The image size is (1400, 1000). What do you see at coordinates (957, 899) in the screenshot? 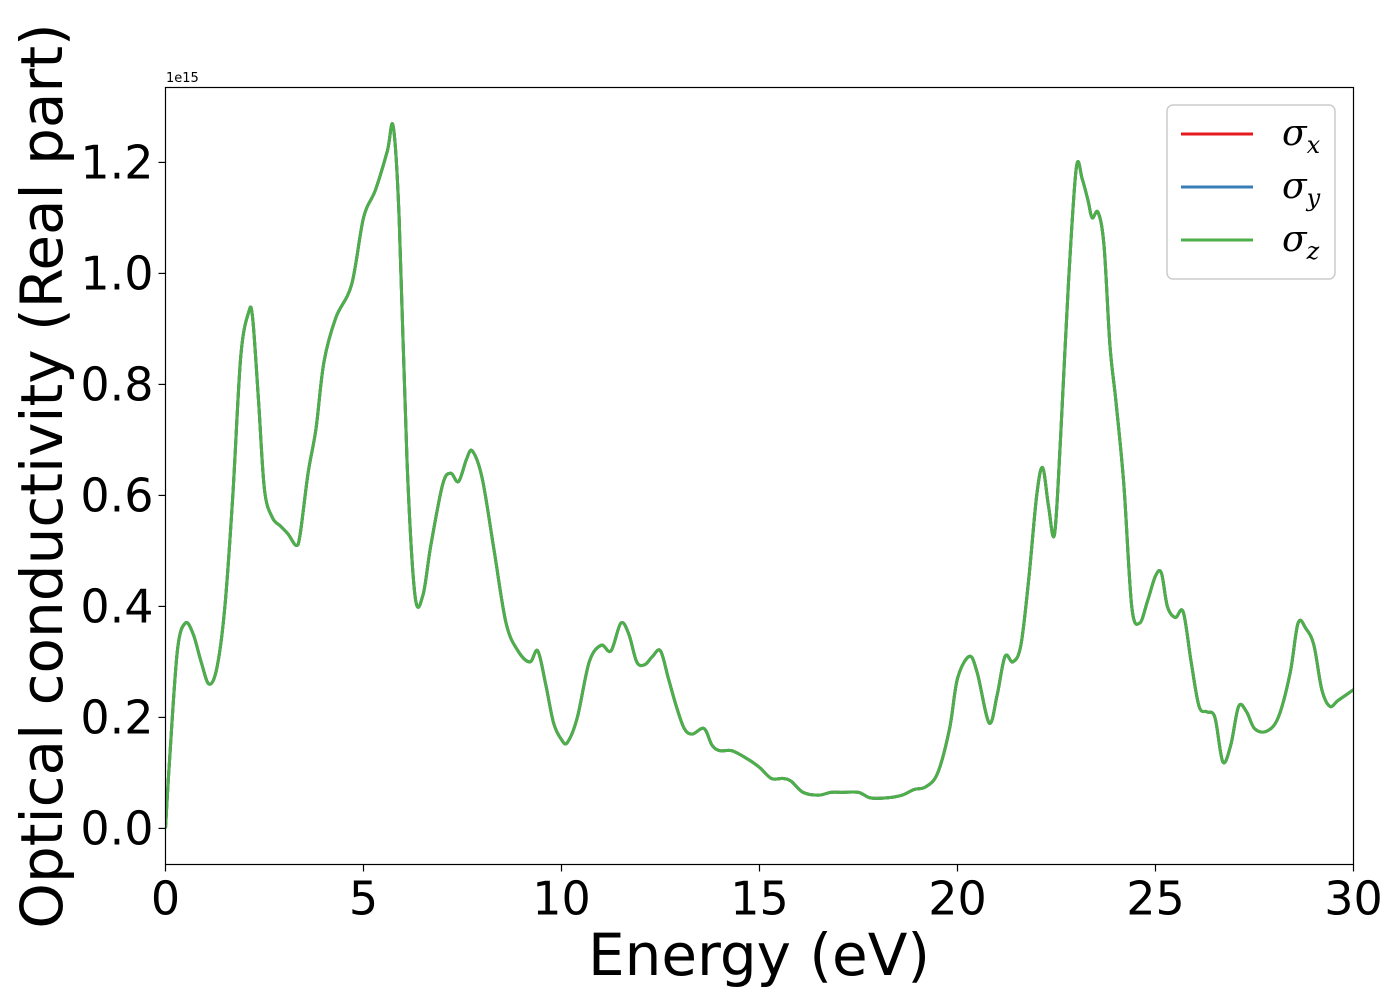
I see `x-tick-label: 20` at bounding box center [957, 899].